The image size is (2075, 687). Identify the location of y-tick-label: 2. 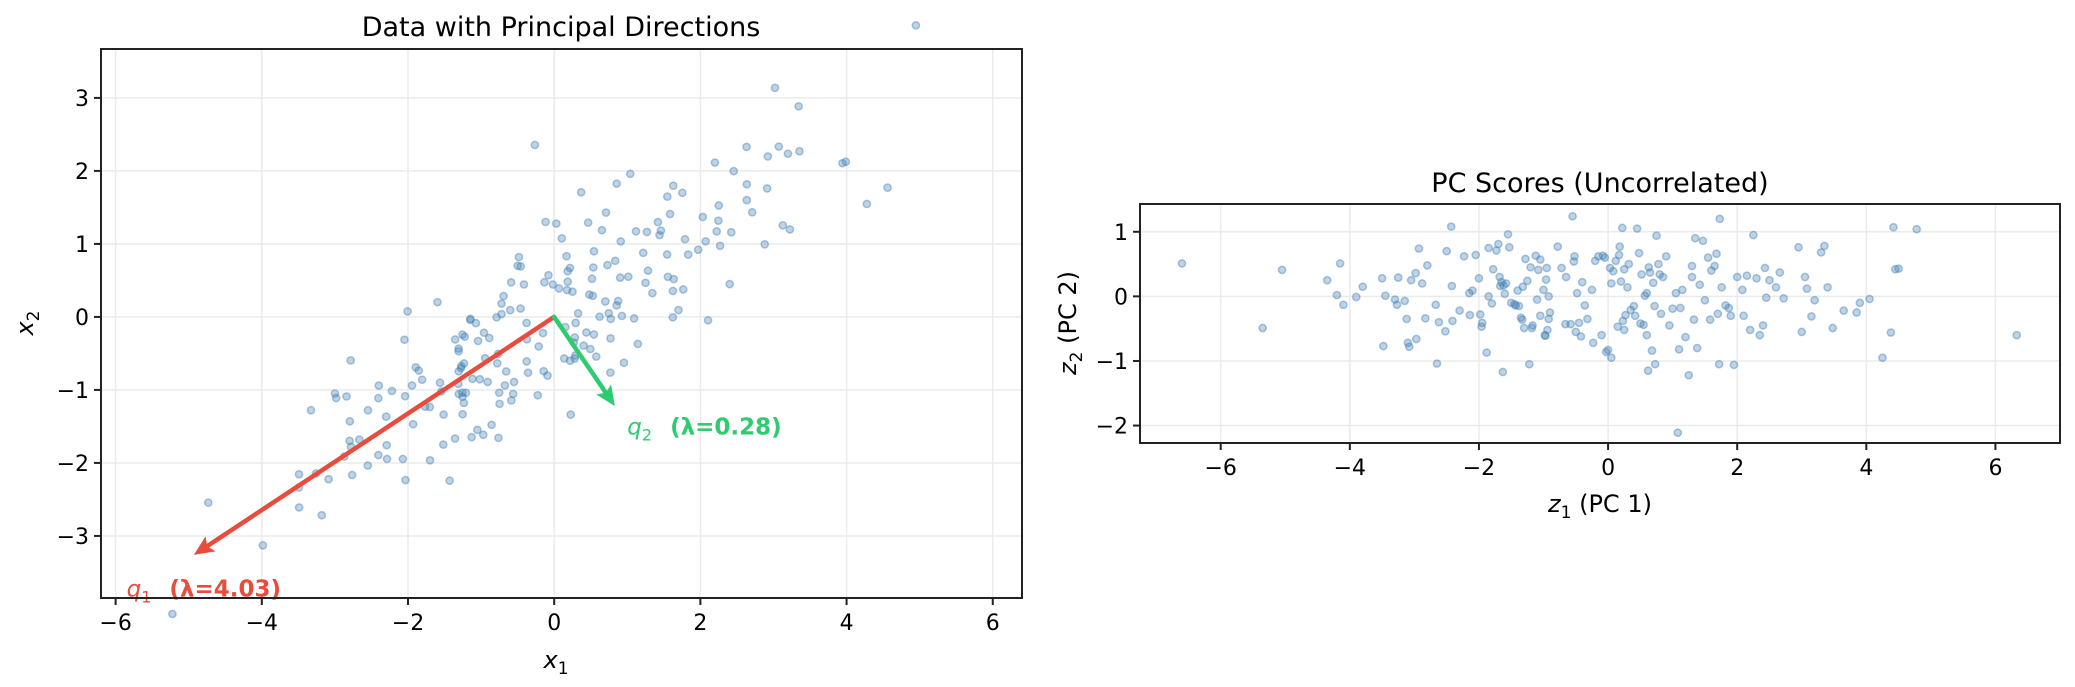
(82, 172).